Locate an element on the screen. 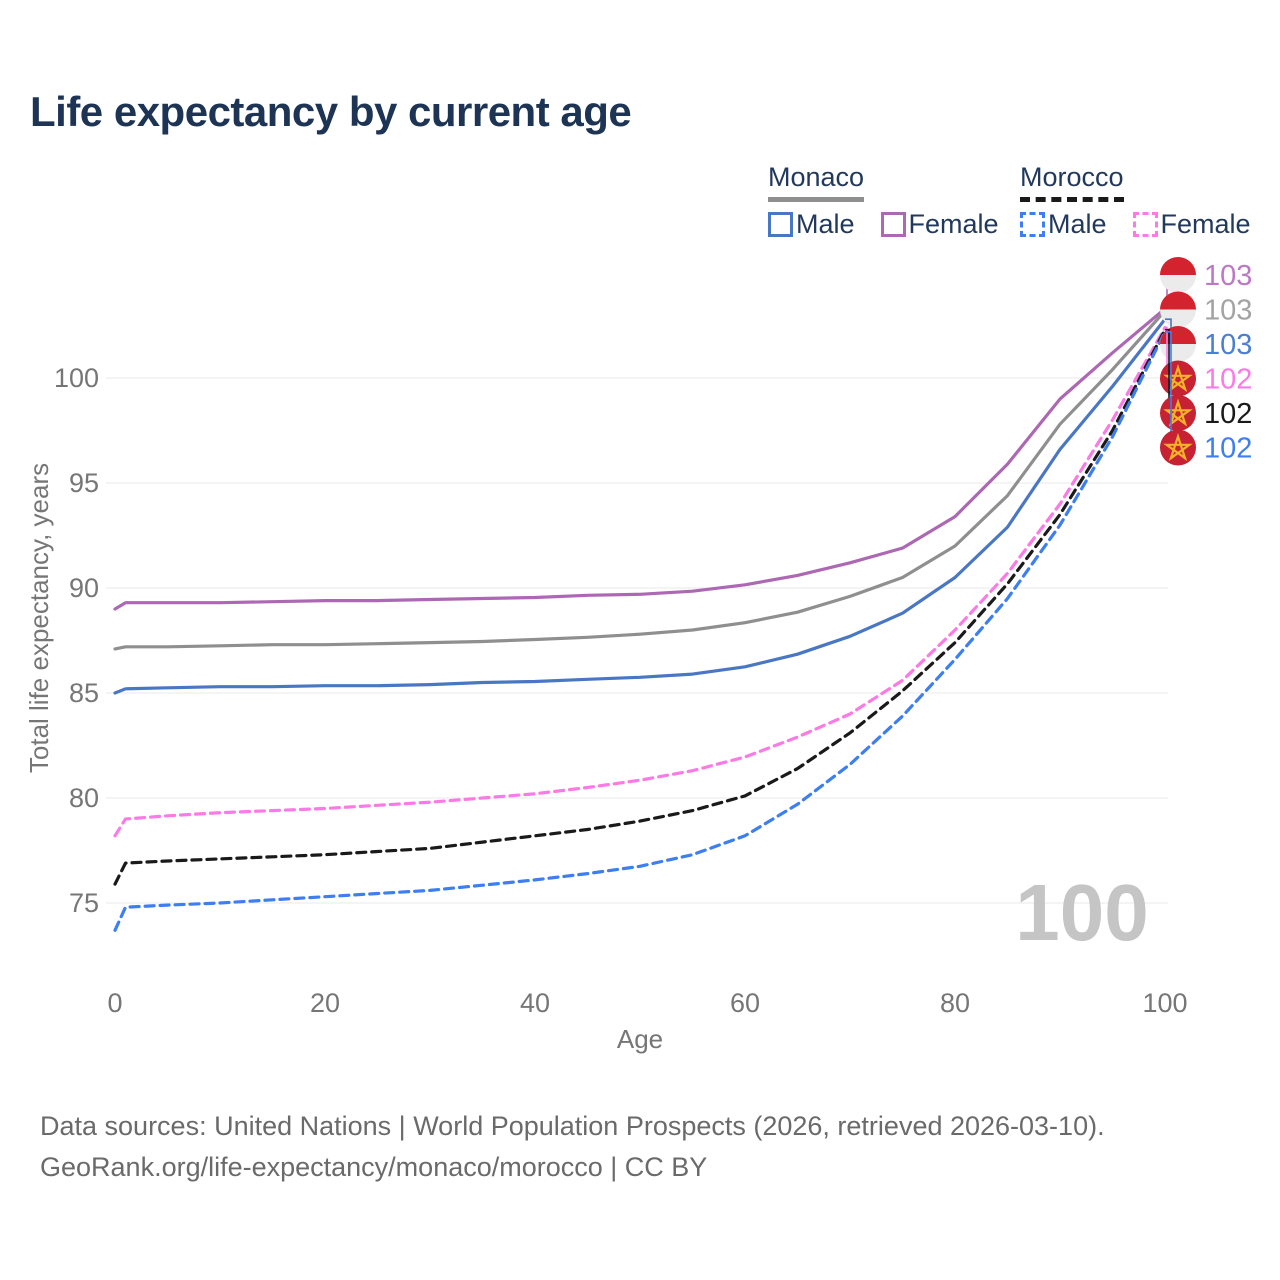 The width and height of the screenshot is (1280, 1280). x-tick-label: 40 is located at coordinates (535, 1003).